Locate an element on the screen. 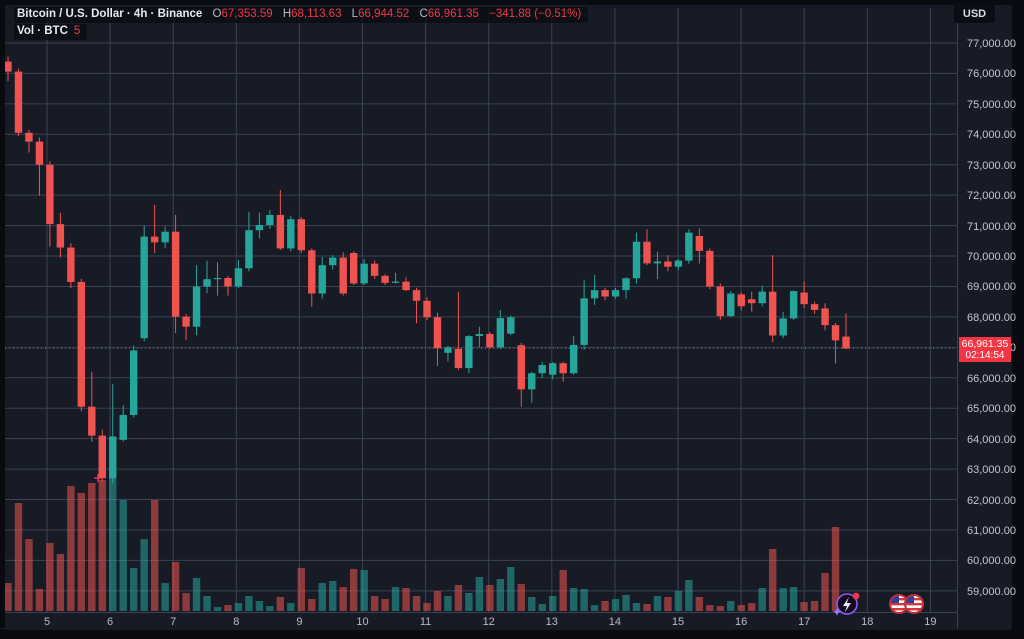  price-tick-label: 72,000.00 is located at coordinates (991, 196).